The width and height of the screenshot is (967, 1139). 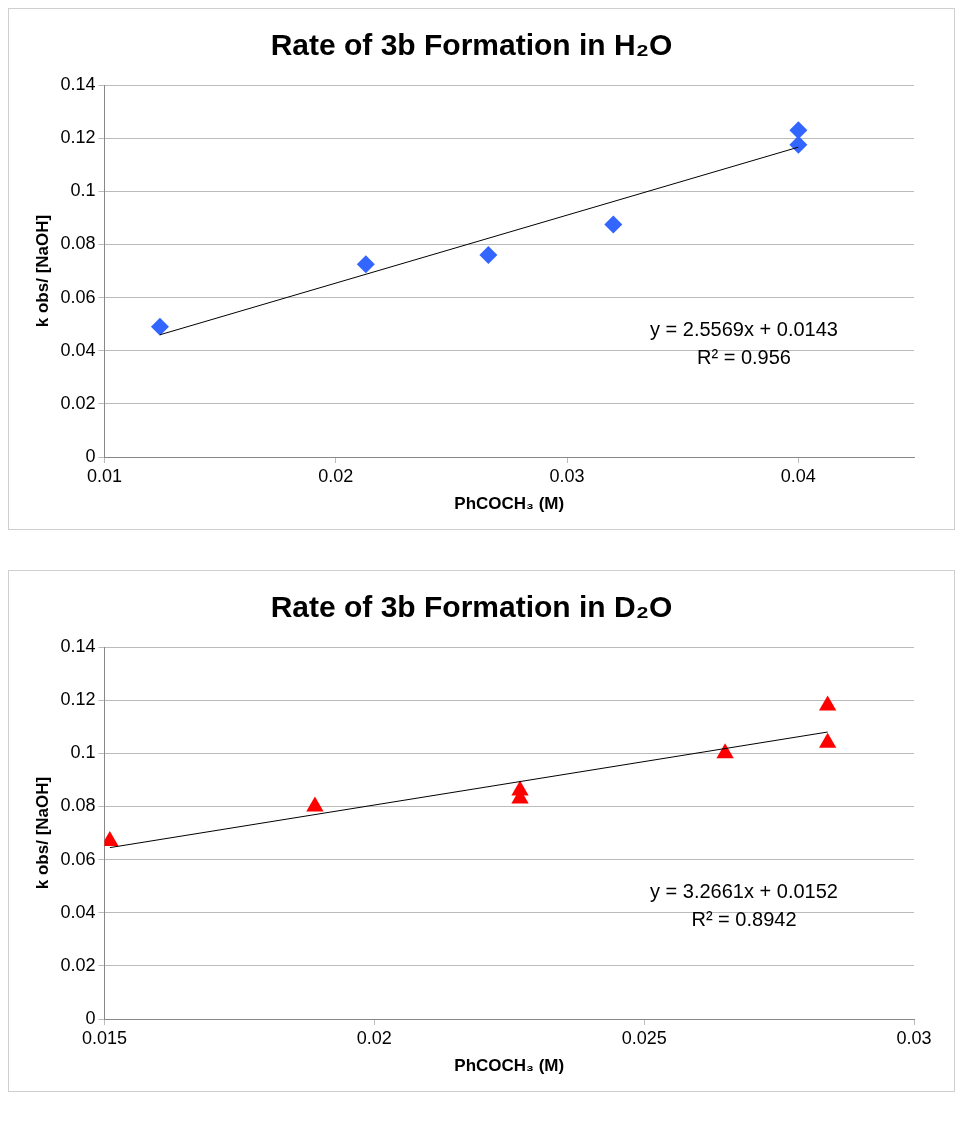 What do you see at coordinates (104, 475) in the screenshot?
I see `x-tick-label: 0.01` at bounding box center [104, 475].